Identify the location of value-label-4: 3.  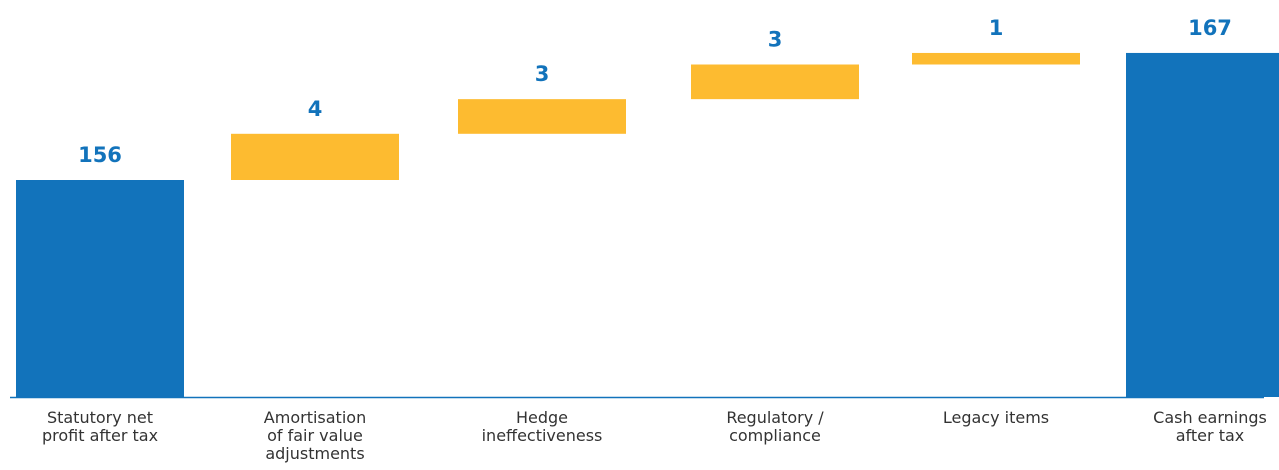
(775, 40).